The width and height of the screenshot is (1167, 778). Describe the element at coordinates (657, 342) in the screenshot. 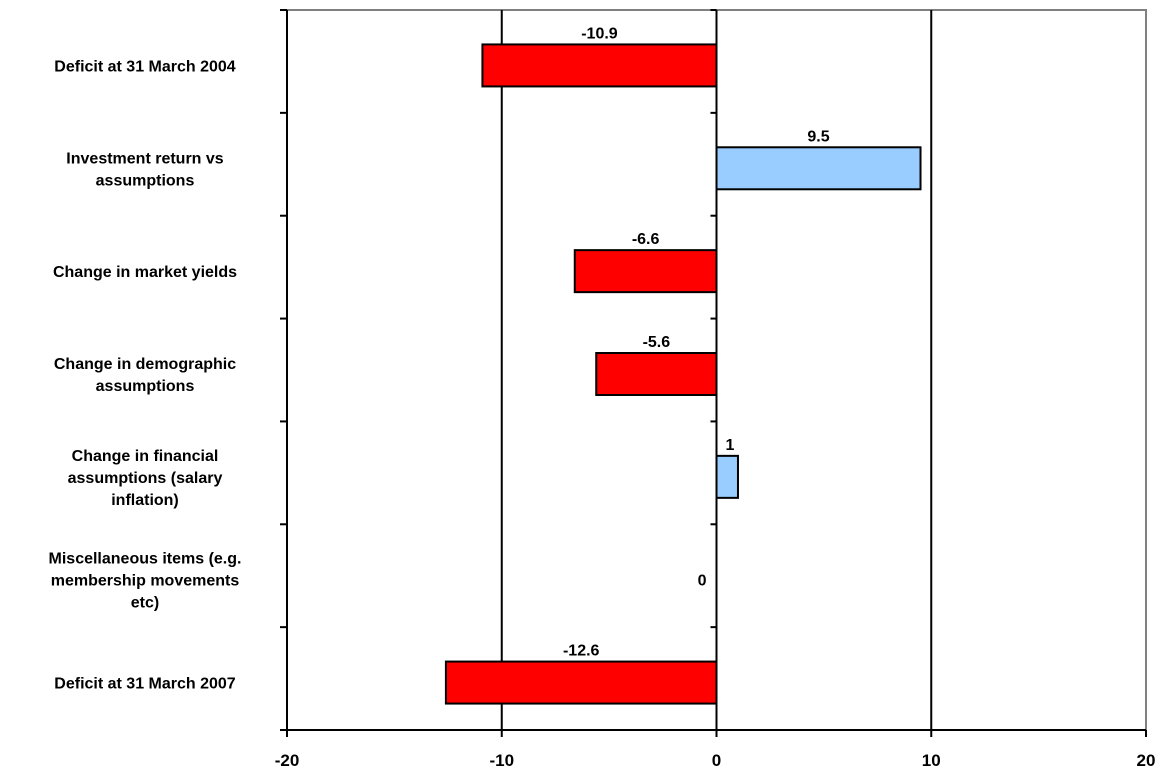

I see `data-label: -5.6` at that location.